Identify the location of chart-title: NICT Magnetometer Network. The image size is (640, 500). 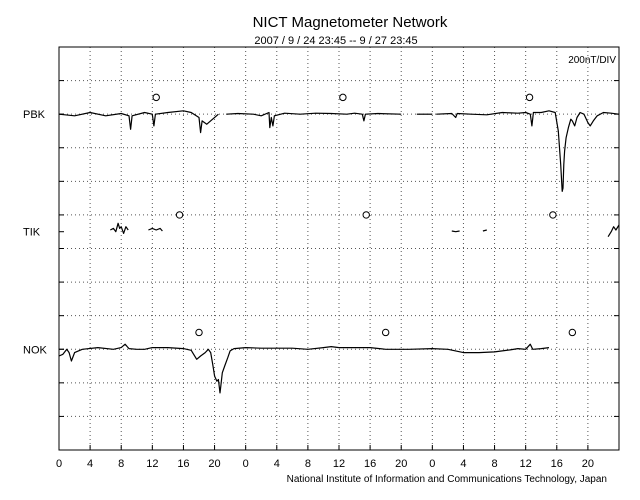
(350, 22).